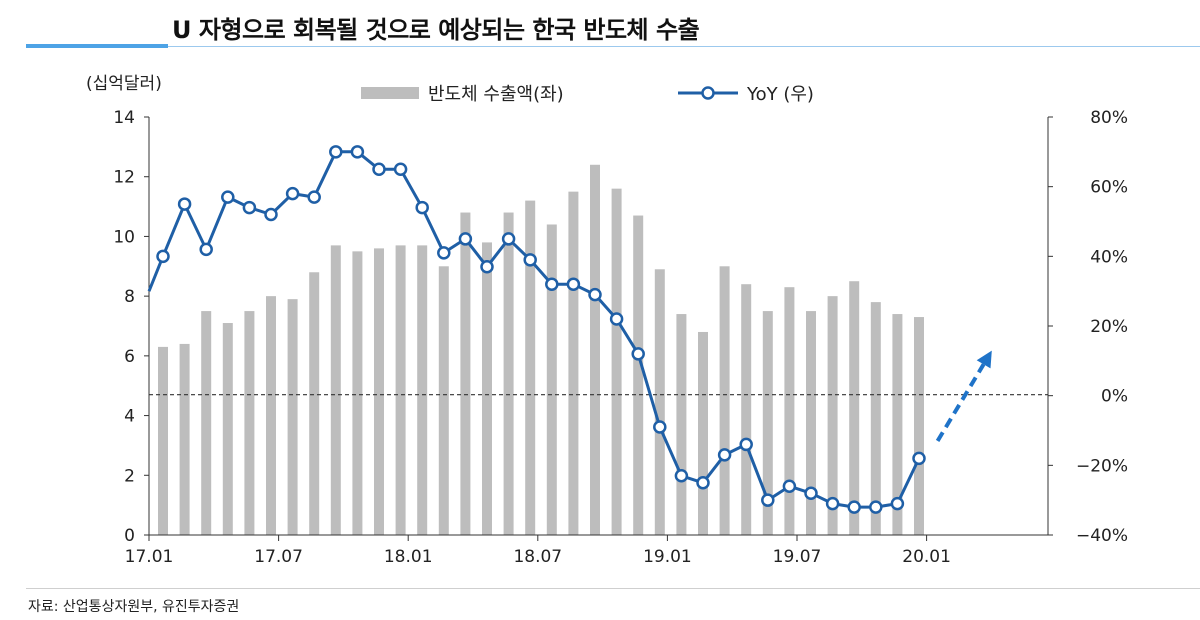 Image resolution: width=1200 pixels, height=620 pixels. I want to click on bar-19.05, so click(767, 423).